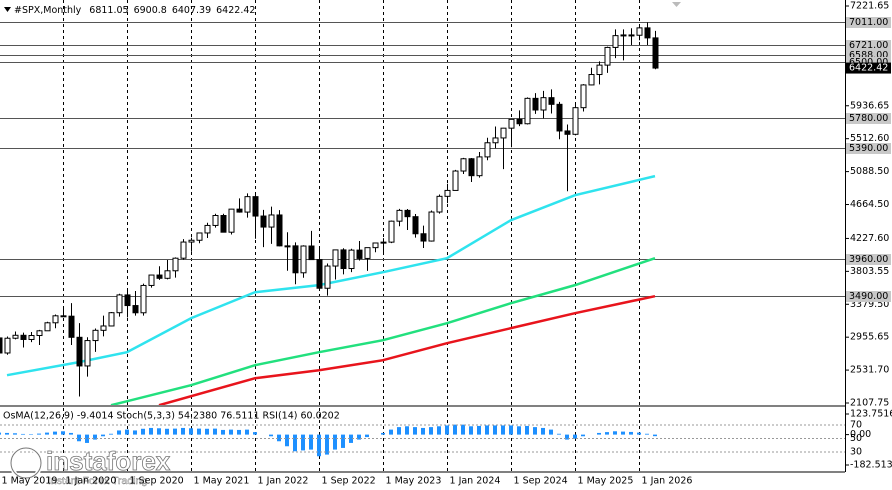  What do you see at coordinates (407, 349) in the screenshot?
I see `ma-line` at bounding box center [407, 349].